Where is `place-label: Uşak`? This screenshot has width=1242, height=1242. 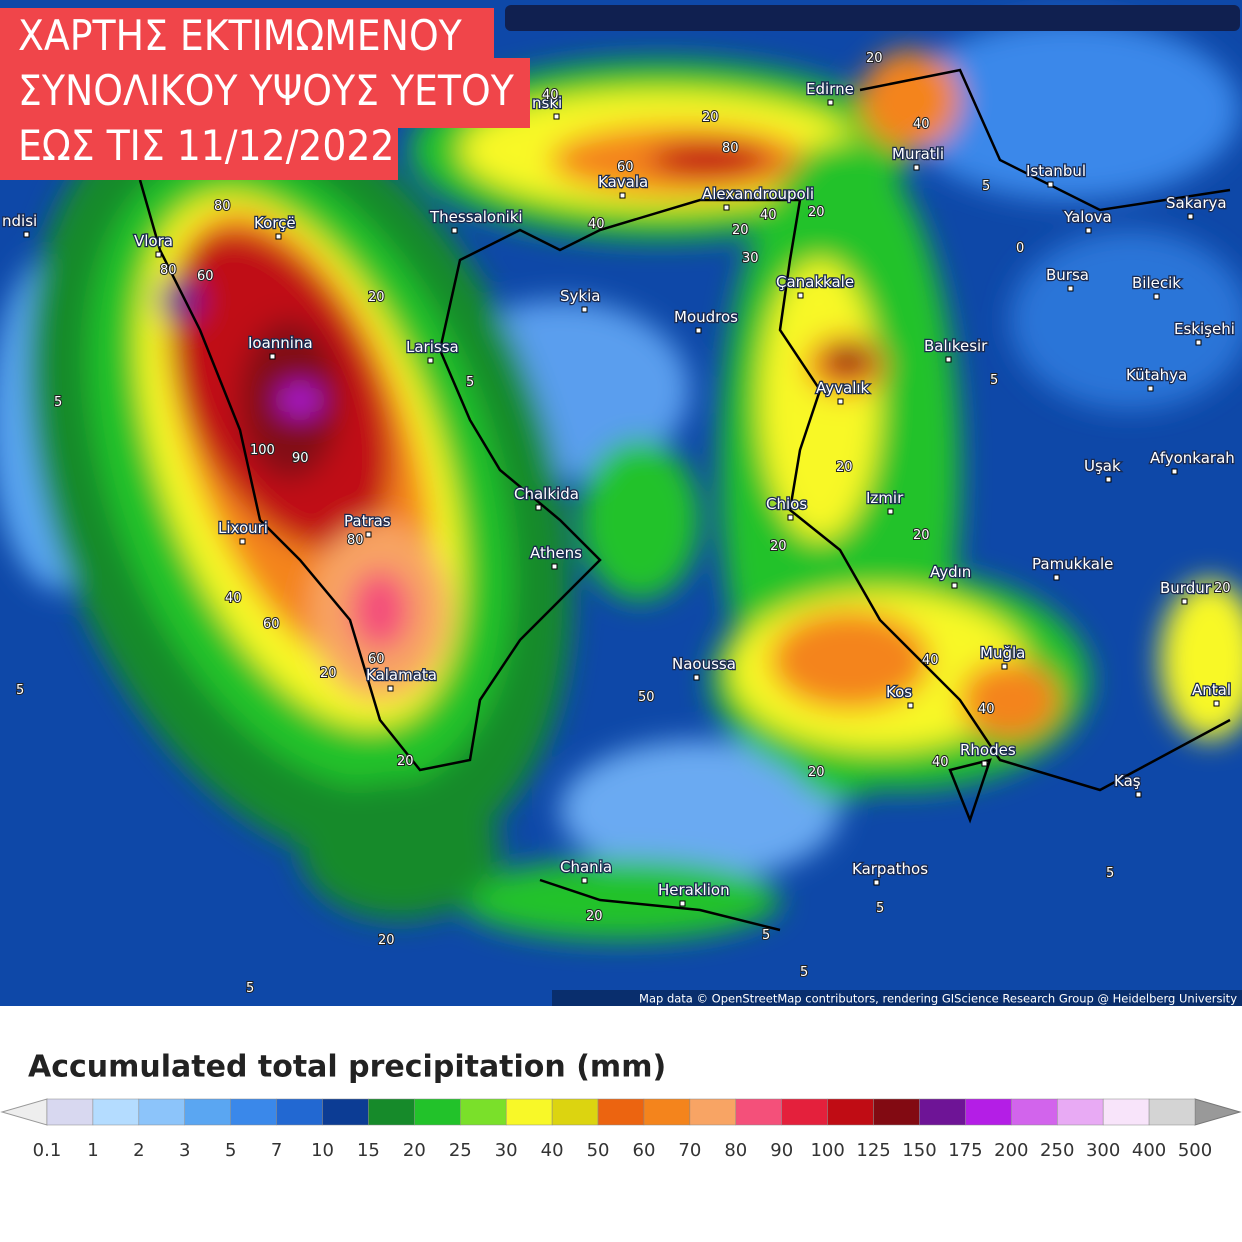 place-label: Uşak is located at coordinates (1102, 466).